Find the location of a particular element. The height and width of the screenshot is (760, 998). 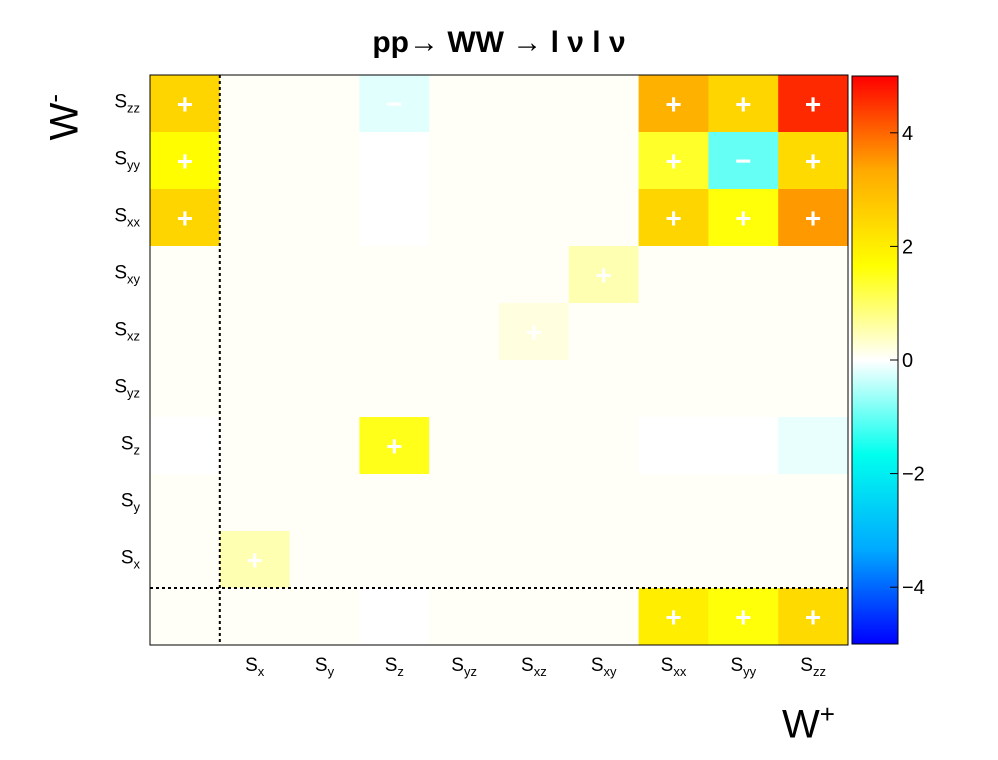

y-tick-label: Szz is located at coordinates (127, 104).